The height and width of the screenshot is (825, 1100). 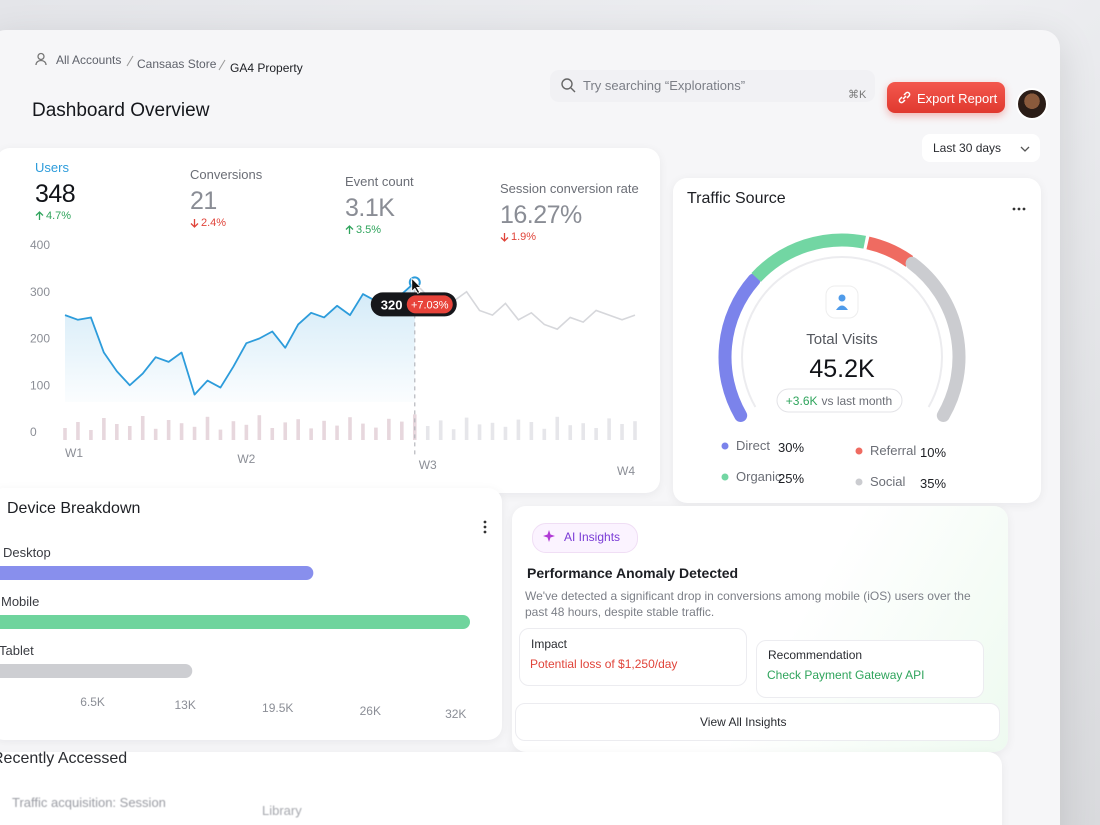 I want to click on view-insights-button, so click(x=757, y=722).